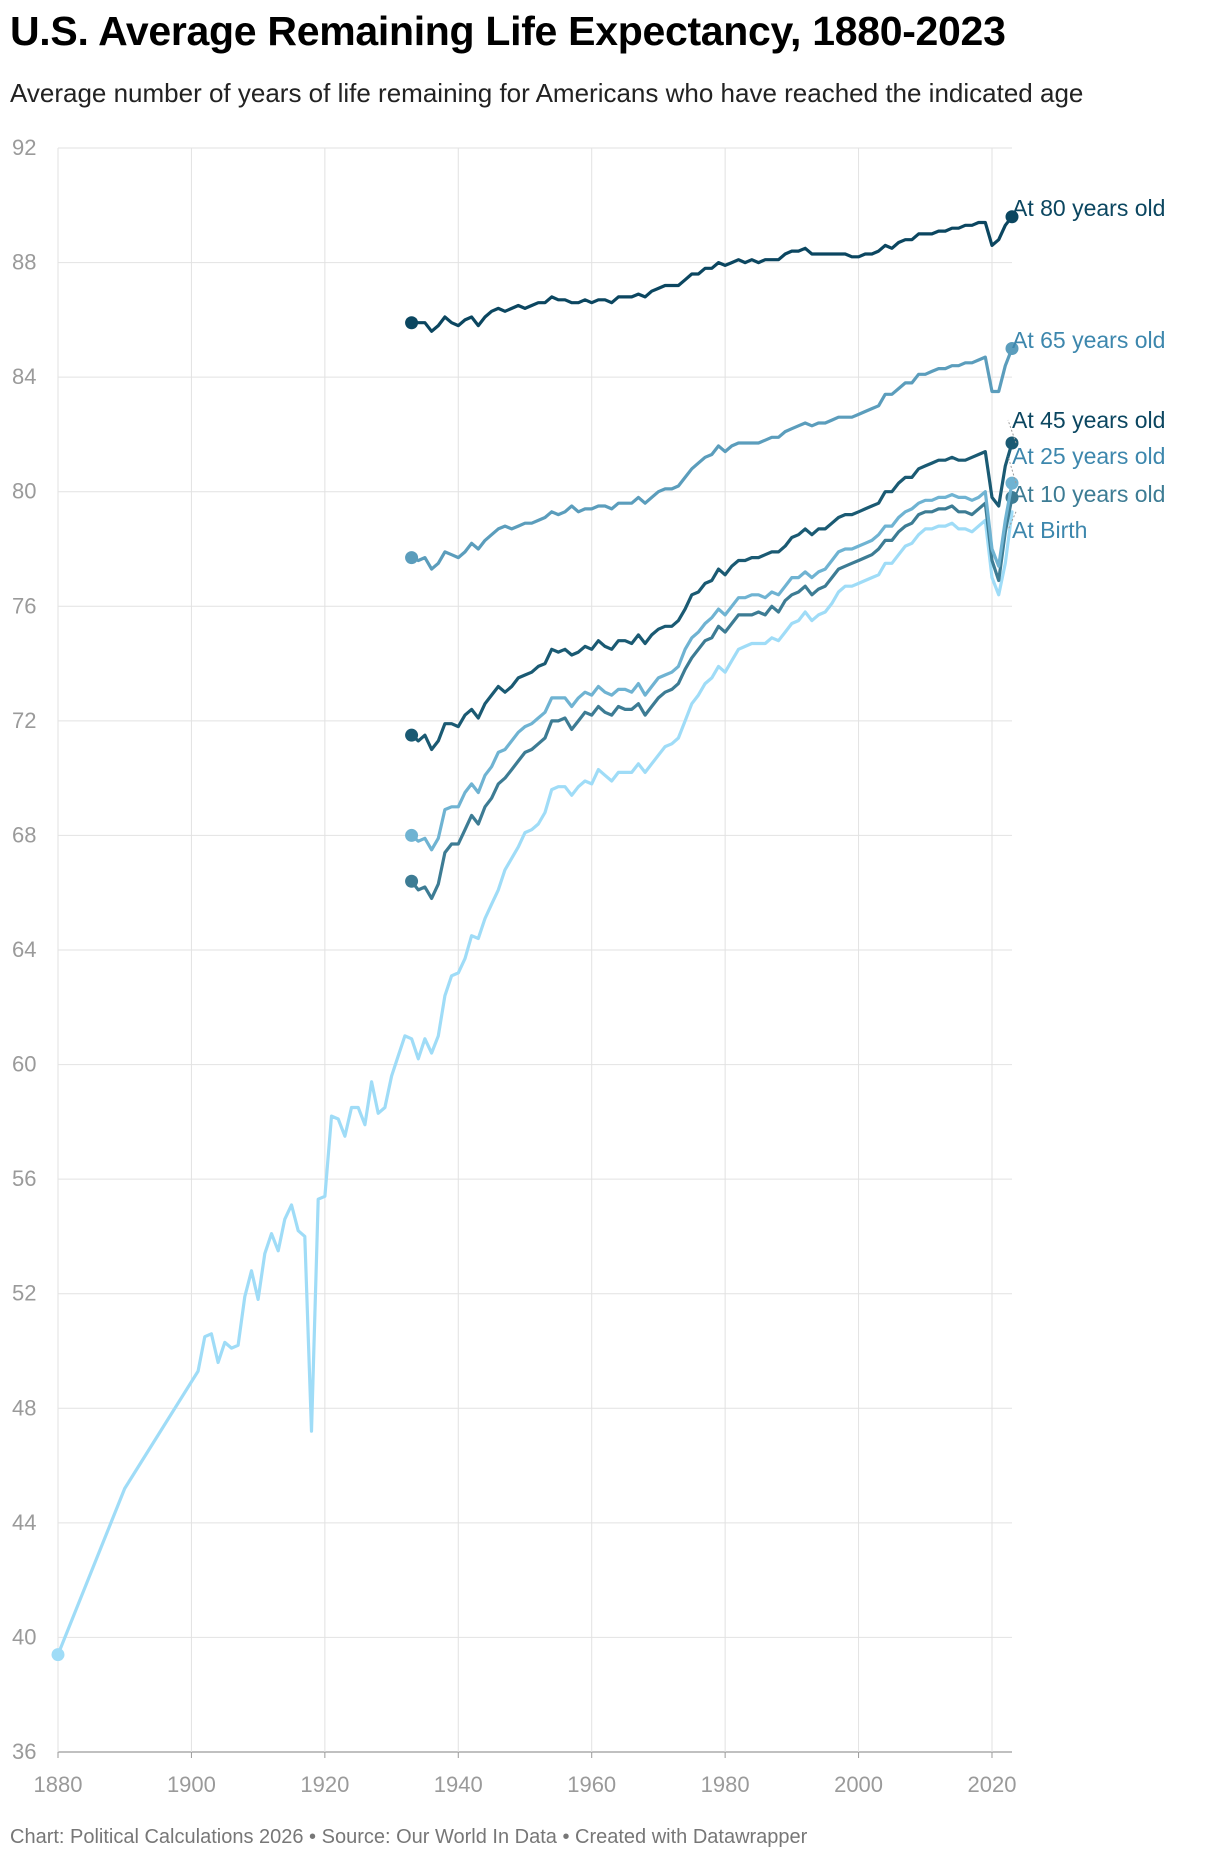 This screenshot has height=1864, width=1220. I want to click on y-tick-label: 56, so click(24, 1178).